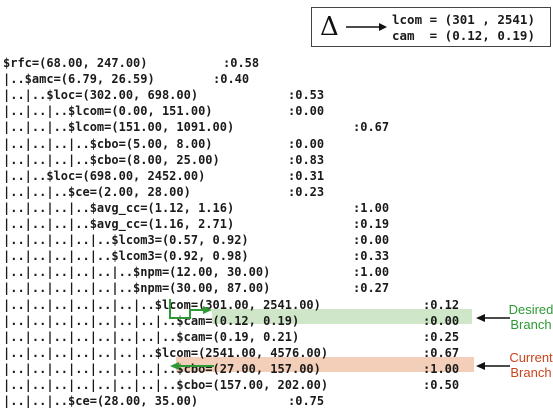 This screenshot has width=553, height=411. What do you see at coordinates (480, 366) in the screenshot?
I see `current-pointer-icon` at bounding box center [480, 366].